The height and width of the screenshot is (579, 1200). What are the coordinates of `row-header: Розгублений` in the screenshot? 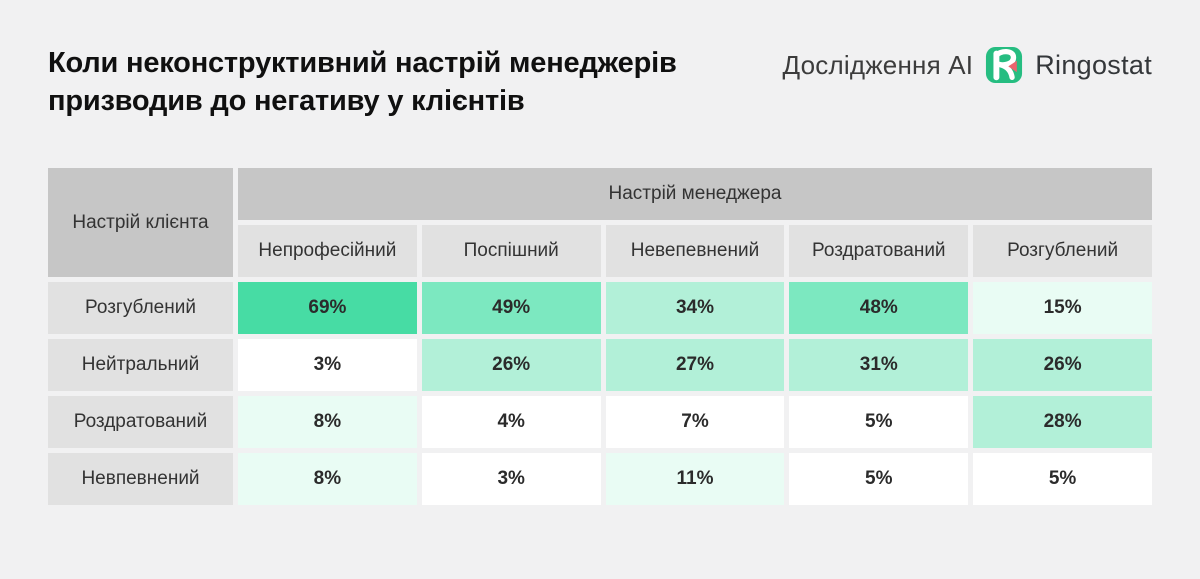 It's located at (140, 308).